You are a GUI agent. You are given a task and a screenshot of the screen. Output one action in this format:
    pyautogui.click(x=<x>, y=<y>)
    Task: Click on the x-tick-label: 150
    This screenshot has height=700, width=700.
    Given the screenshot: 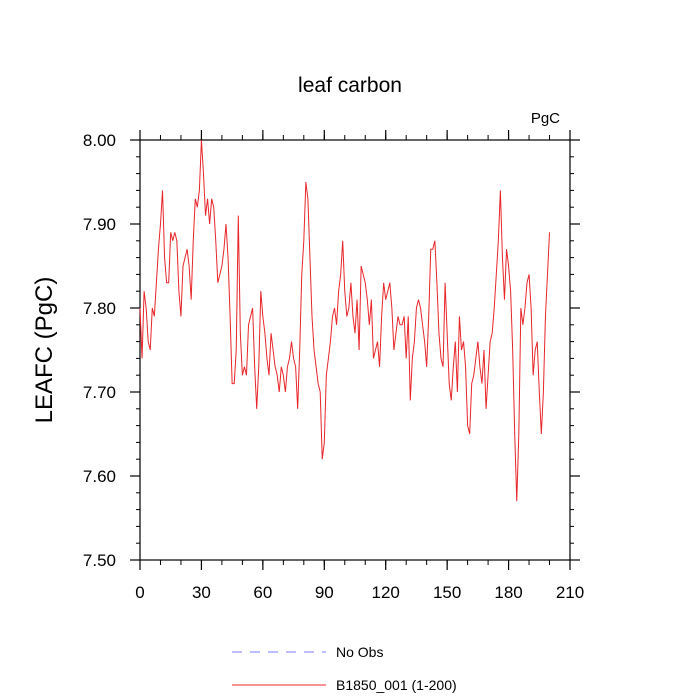 What is the action you would take?
    pyautogui.click(x=447, y=592)
    